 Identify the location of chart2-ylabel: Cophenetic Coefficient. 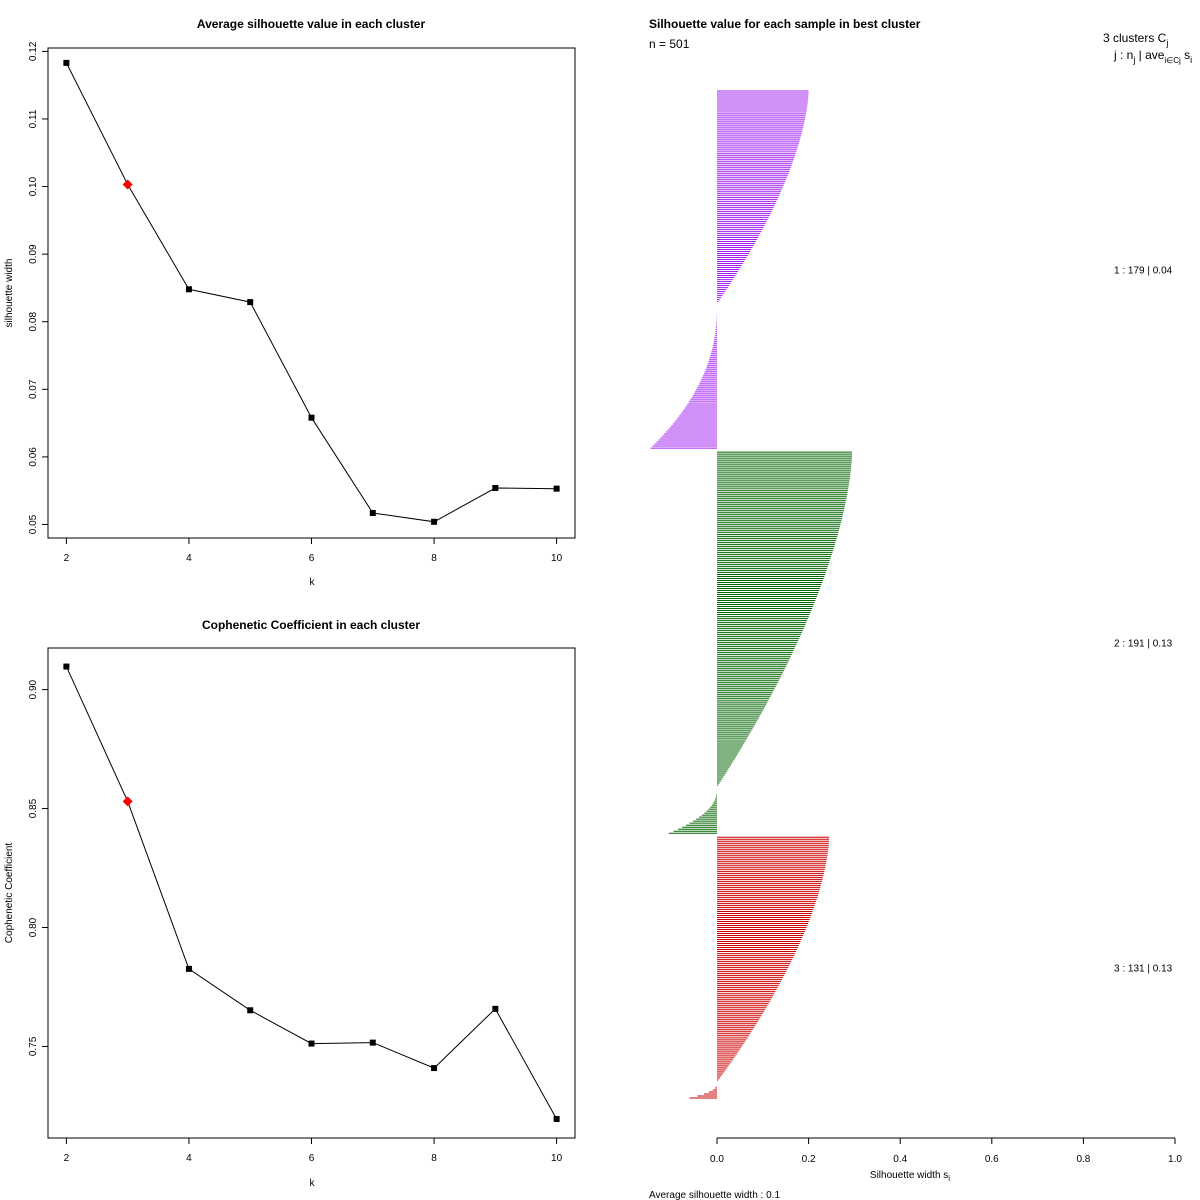
(9, 893).